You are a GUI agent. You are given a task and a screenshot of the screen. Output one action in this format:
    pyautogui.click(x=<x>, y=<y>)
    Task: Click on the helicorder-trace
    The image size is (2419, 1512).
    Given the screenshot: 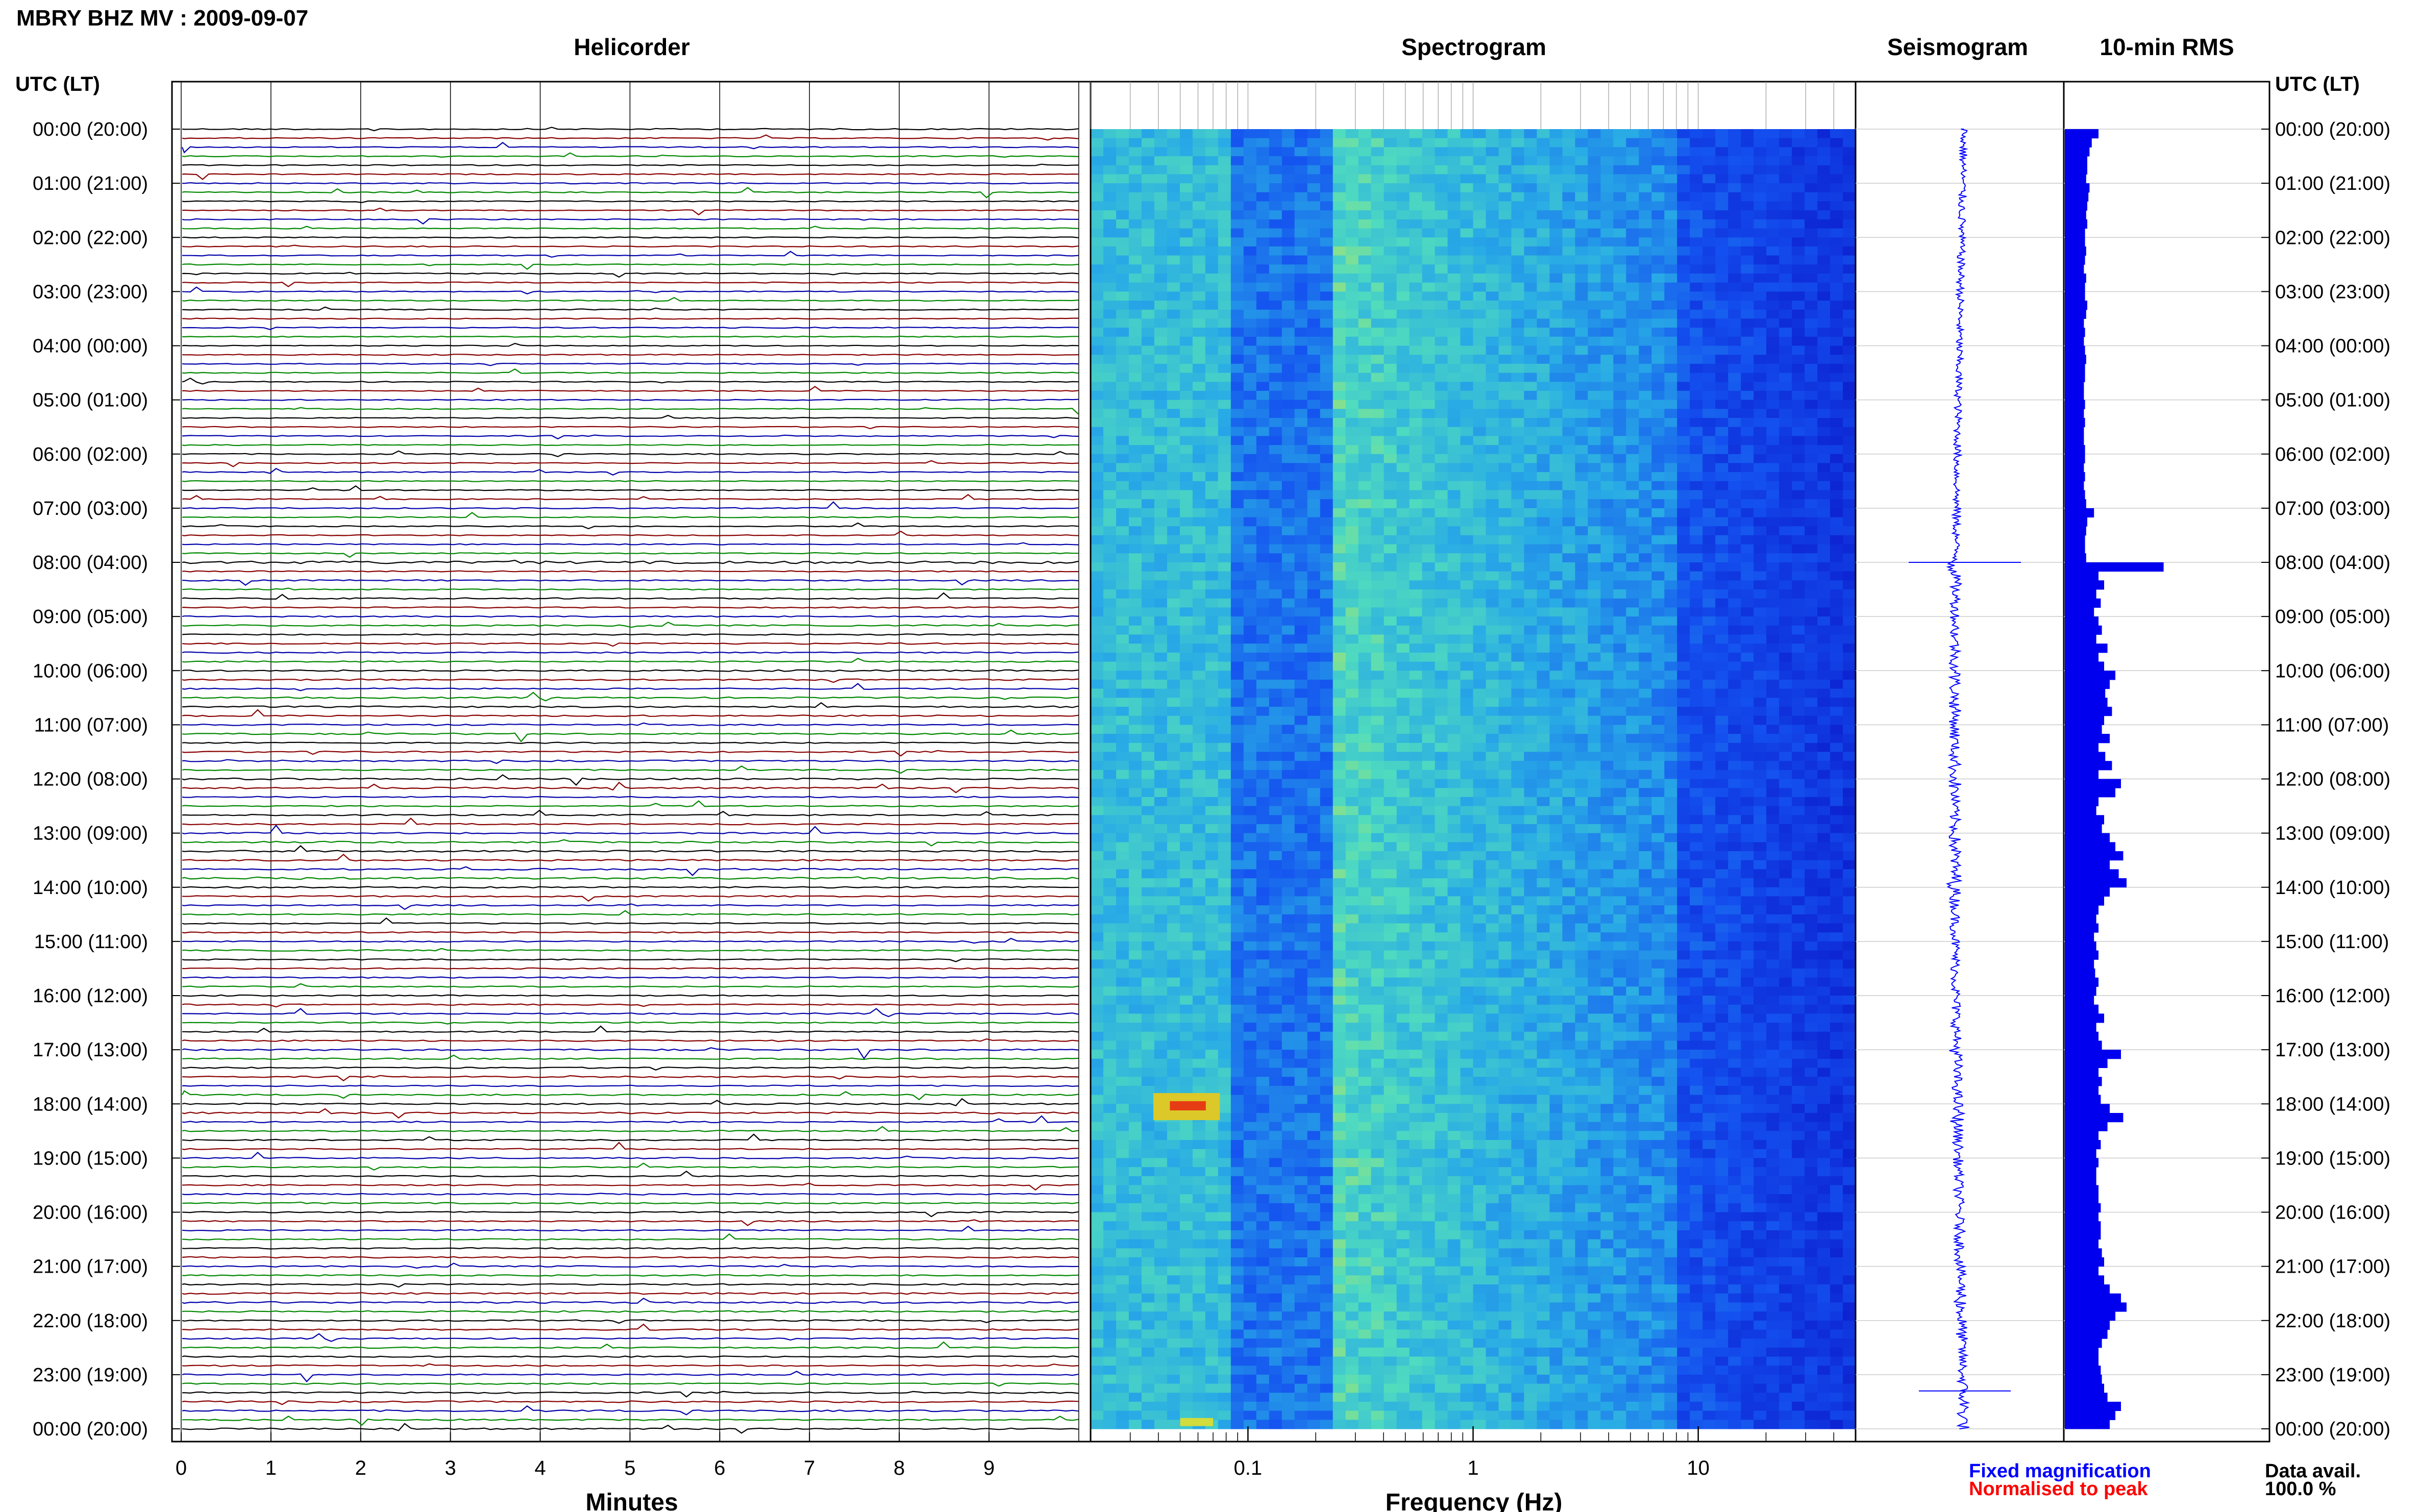 What is the action you would take?
    pyautogui.click(x=630, y=787)
    